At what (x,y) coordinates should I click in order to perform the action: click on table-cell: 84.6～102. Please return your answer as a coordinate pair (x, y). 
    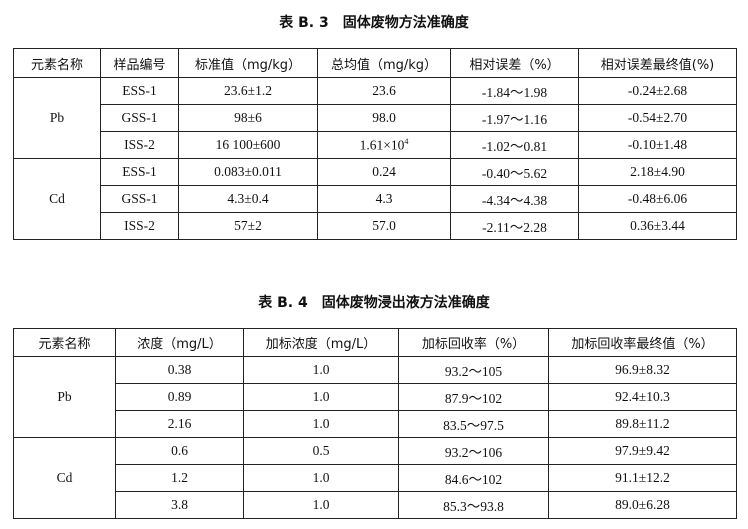
    Looking at the image, I should click on (473, 478).